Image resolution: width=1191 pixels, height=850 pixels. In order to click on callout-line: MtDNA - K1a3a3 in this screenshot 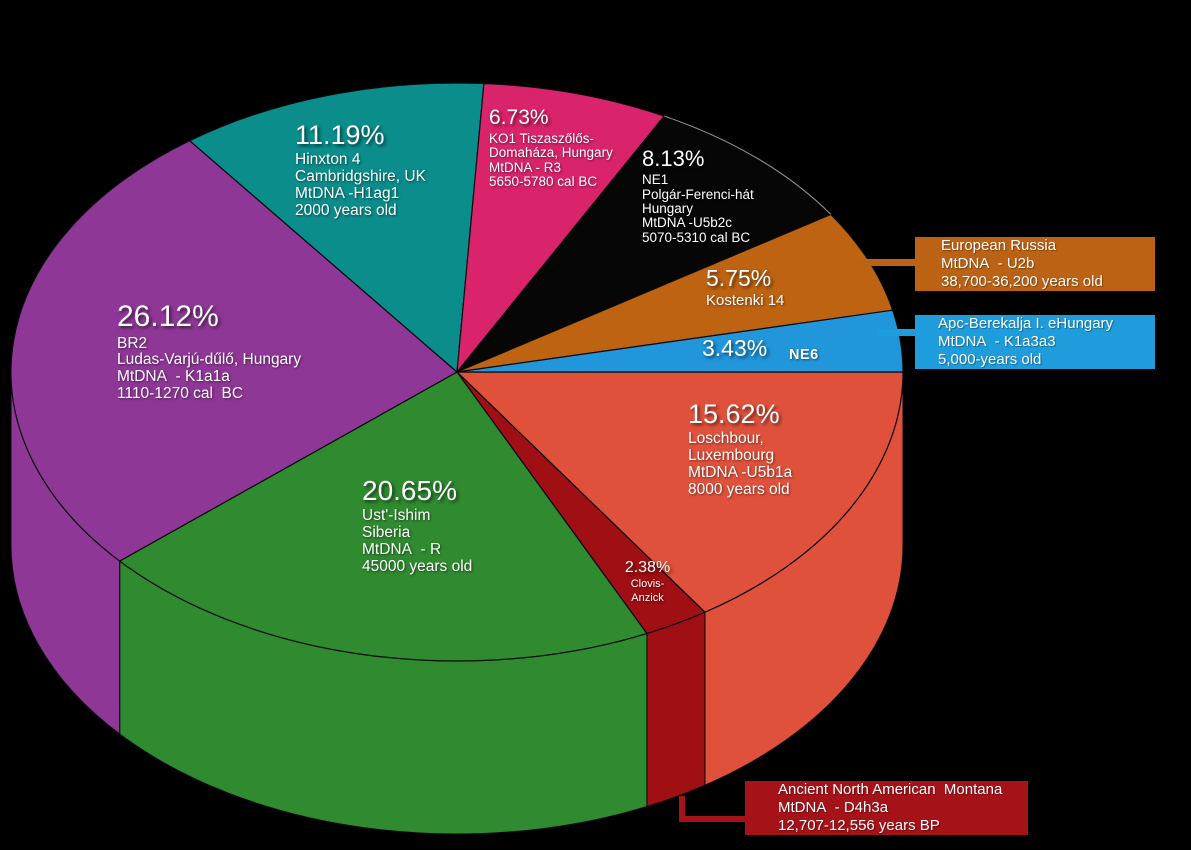, I will do `click(997, 341)`.